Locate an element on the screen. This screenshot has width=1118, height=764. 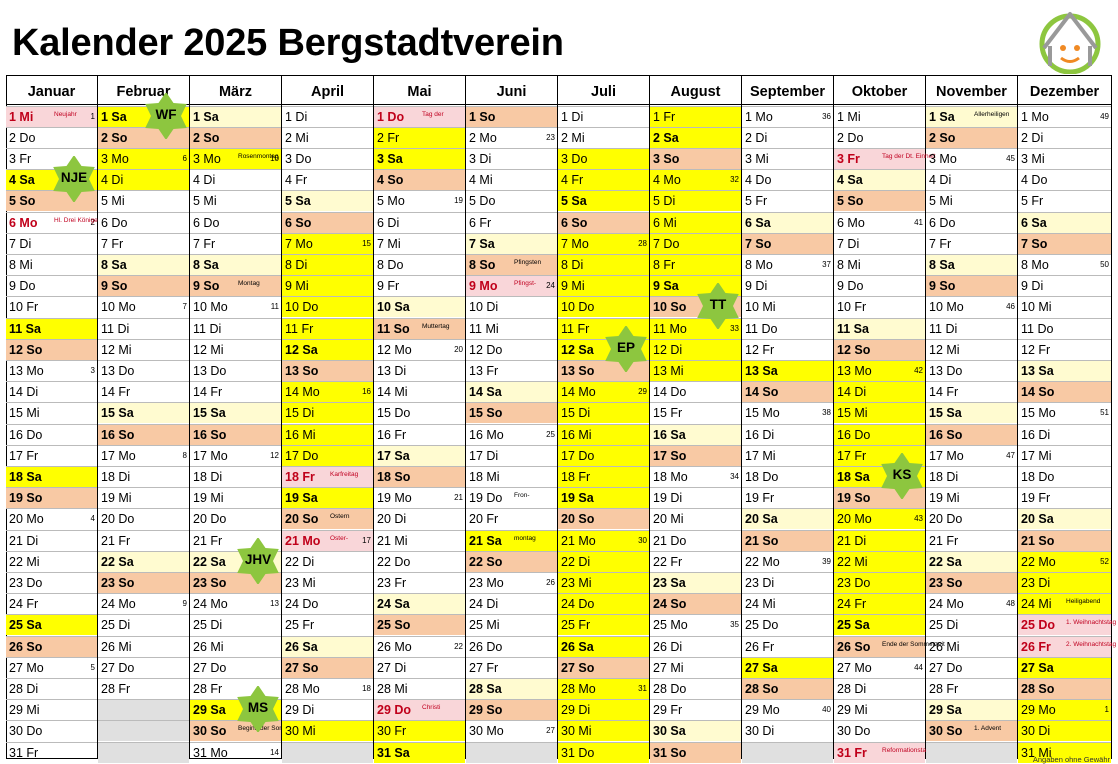
day-label: 4 So is located at coordinates (390, 180).